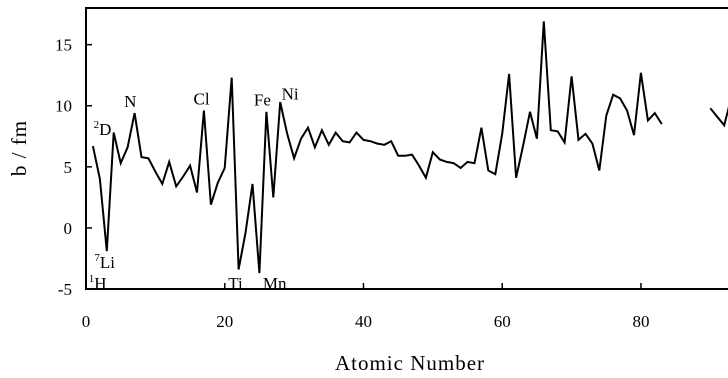  I want to click on y-axis-title: b / fm, so click(19, 148).